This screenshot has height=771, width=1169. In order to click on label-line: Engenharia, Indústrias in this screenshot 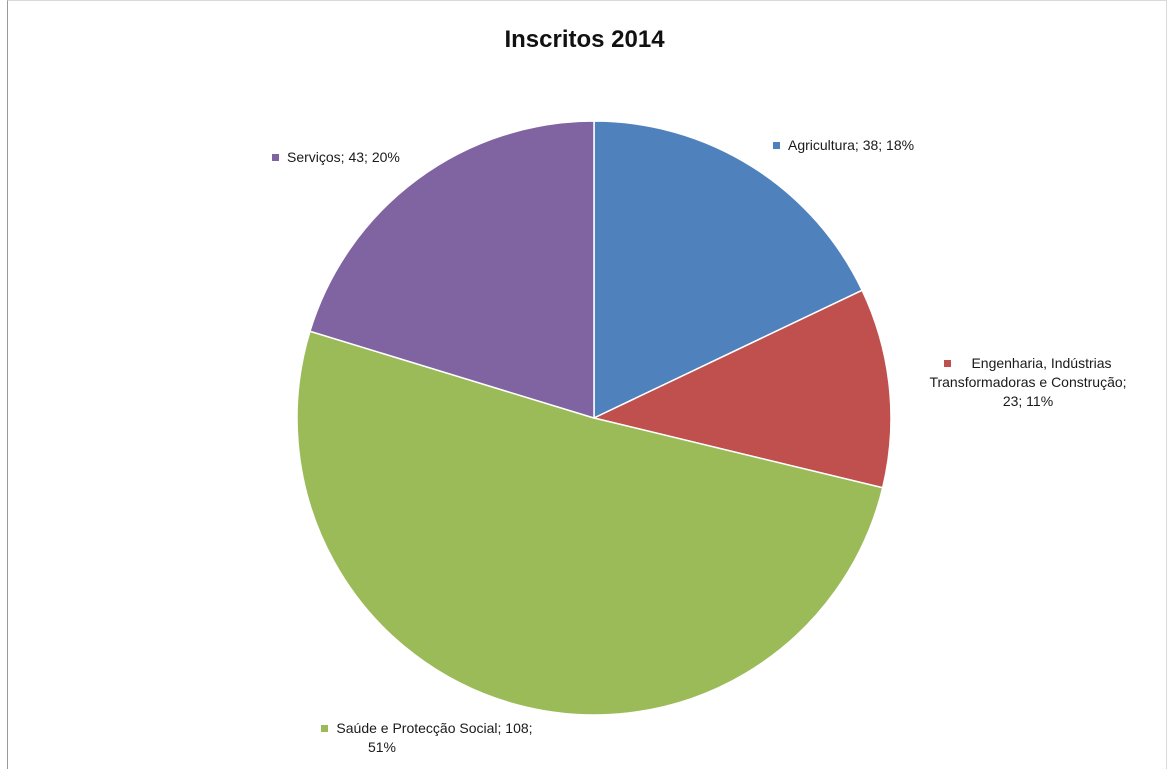, I will do `click(1041, 363)`.